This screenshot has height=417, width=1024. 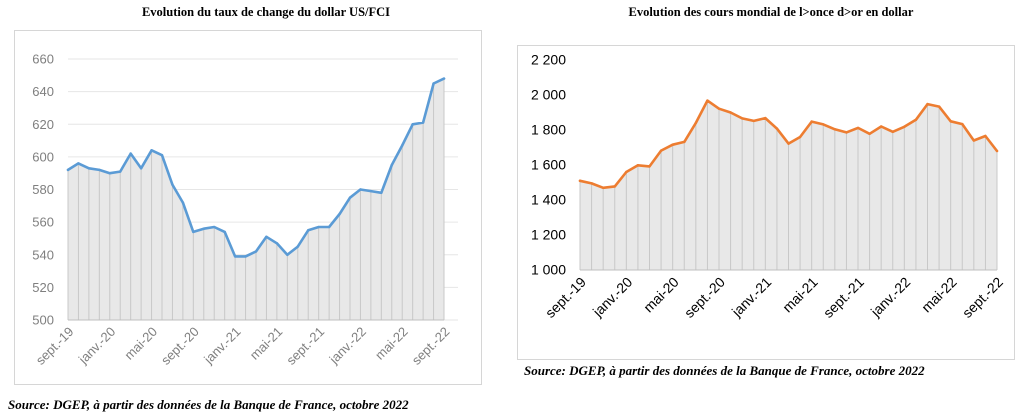 What do you see at coordinates (43, 320) in the screenshot?
I see `y-tick-label: 500` at bounding box center [43, 320].